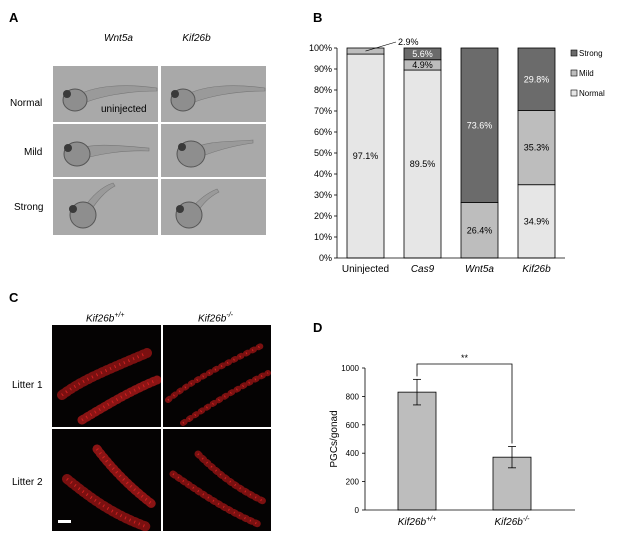 Image resolution: width=617 pixels, height=558 pixels. Describe the element at coordinates (124, 109) in the screenshot. I see `uninjected-note: uninjected` at that location.